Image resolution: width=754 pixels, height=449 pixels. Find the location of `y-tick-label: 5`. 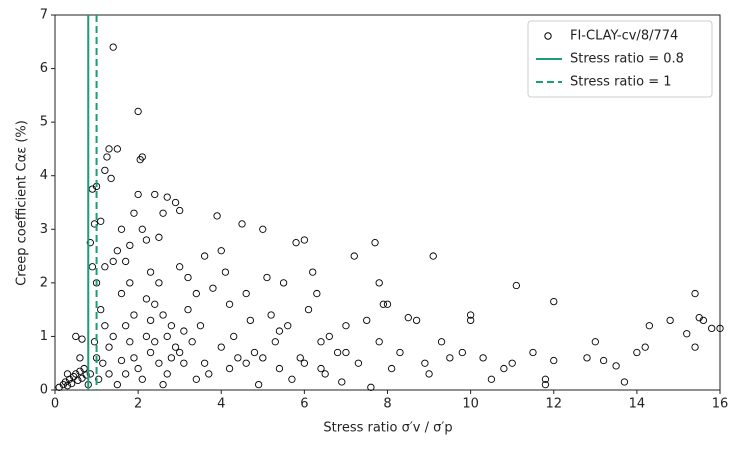

y-tick-label: 5 is located at coordinates (44, 122).